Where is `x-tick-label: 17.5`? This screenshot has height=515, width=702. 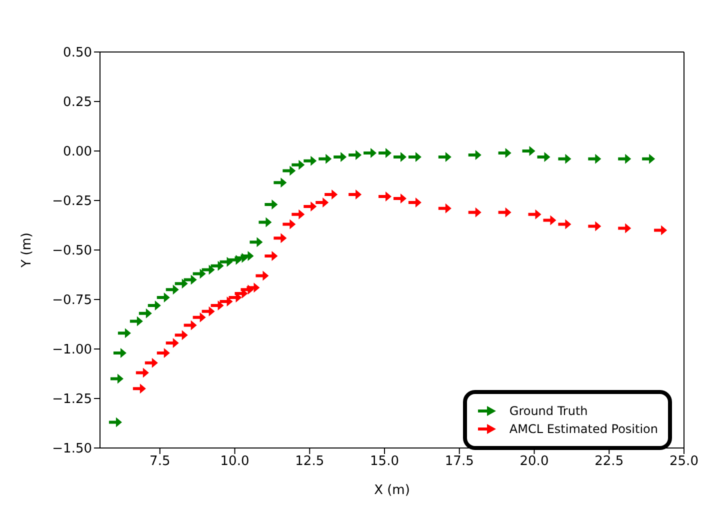
x-tick-label: 17.5 is located at coordinates (459, 462).